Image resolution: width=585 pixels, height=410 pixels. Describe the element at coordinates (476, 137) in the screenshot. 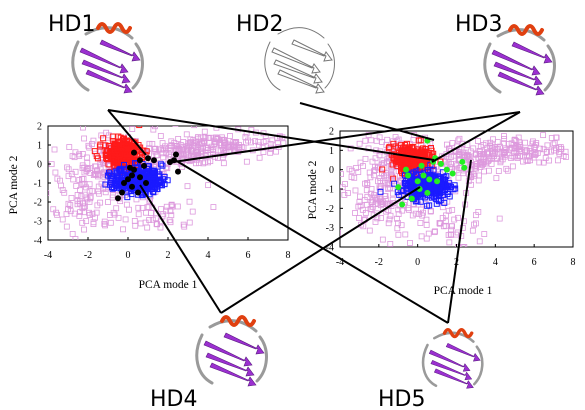

I see `connector-hd3-right` at that location.